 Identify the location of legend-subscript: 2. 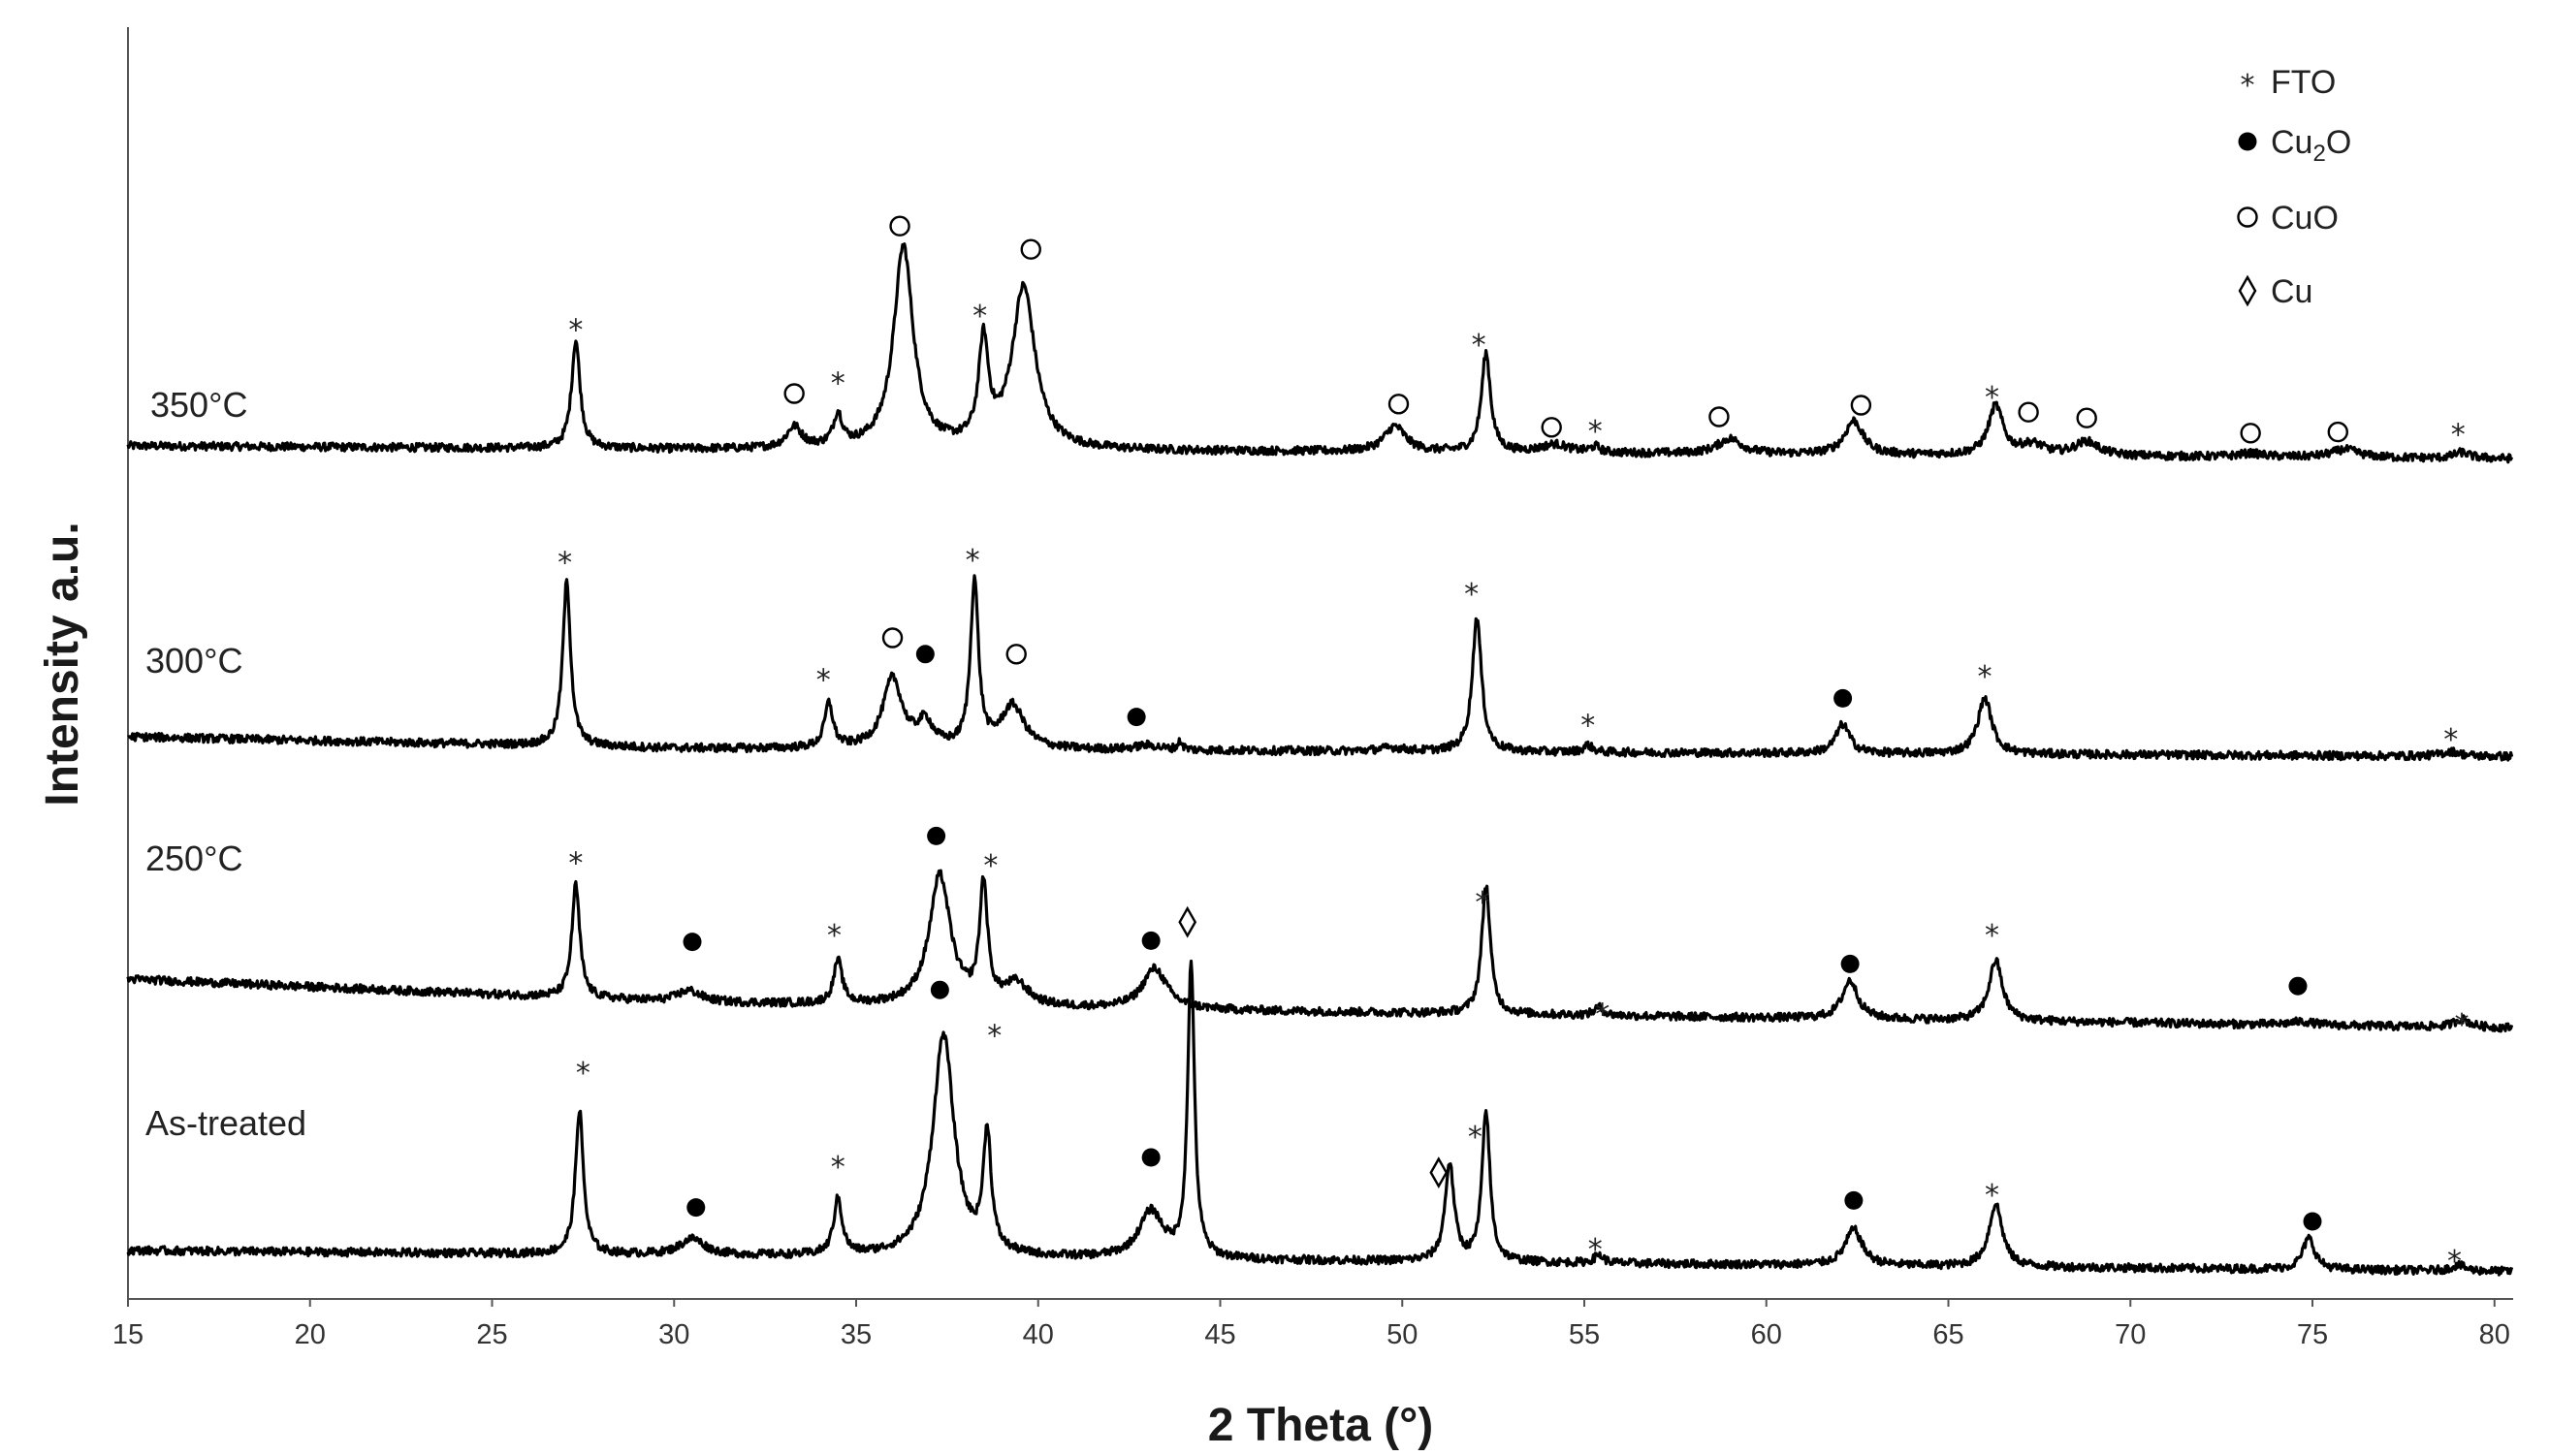
(2318, 154).